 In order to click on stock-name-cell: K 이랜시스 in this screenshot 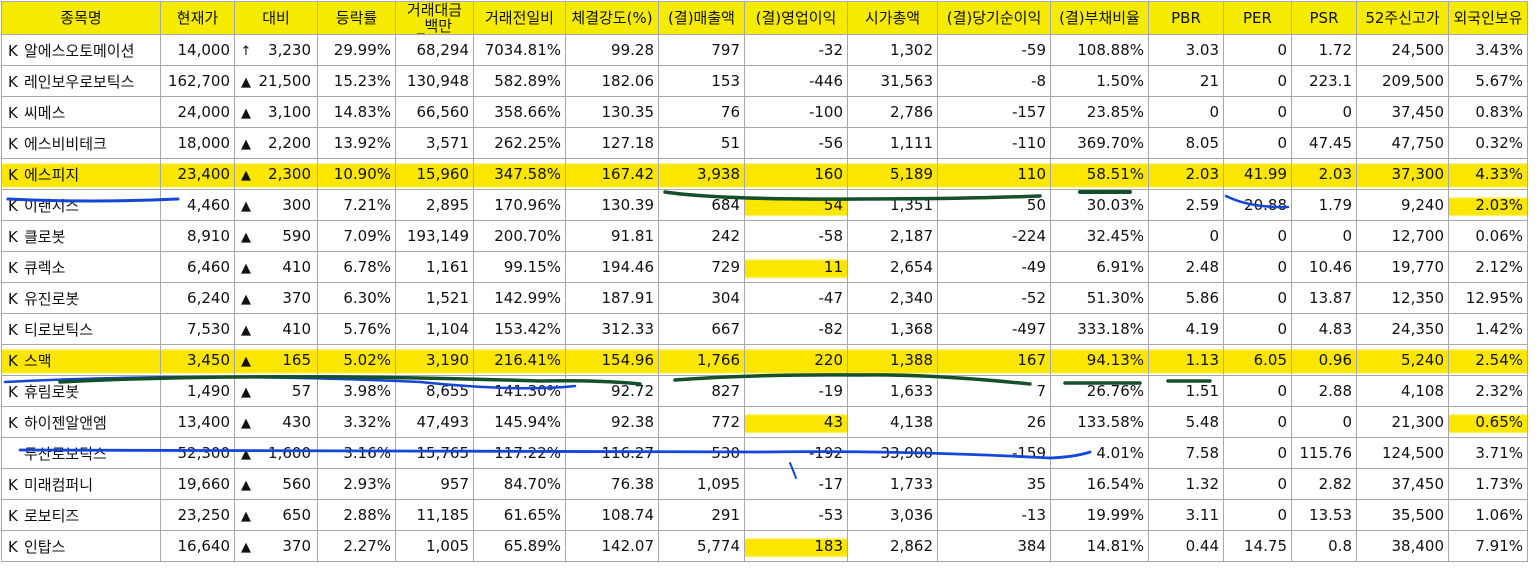, I will do `click(81, 205)`.